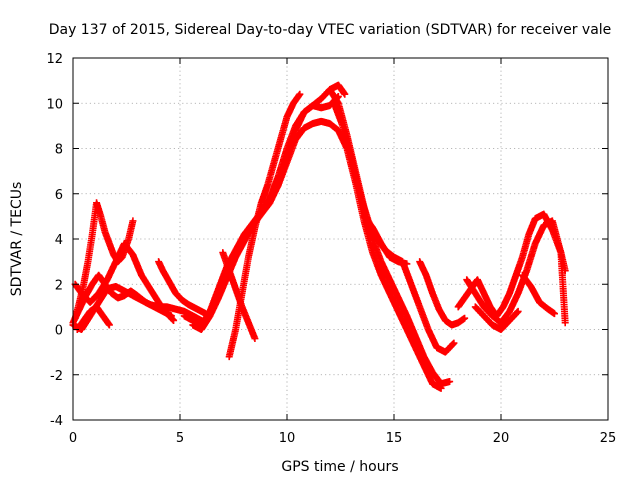  I want to click on y-tick-label: 0, so click(59, 331).